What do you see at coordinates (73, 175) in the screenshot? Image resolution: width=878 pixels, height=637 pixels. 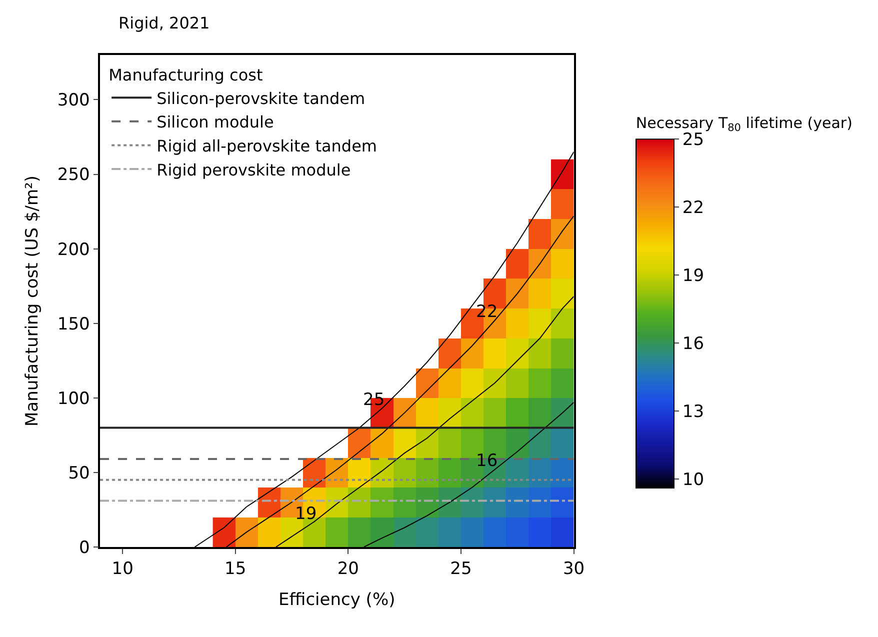 I see `y-tick-label: 250` at bounding box center [73, 175].